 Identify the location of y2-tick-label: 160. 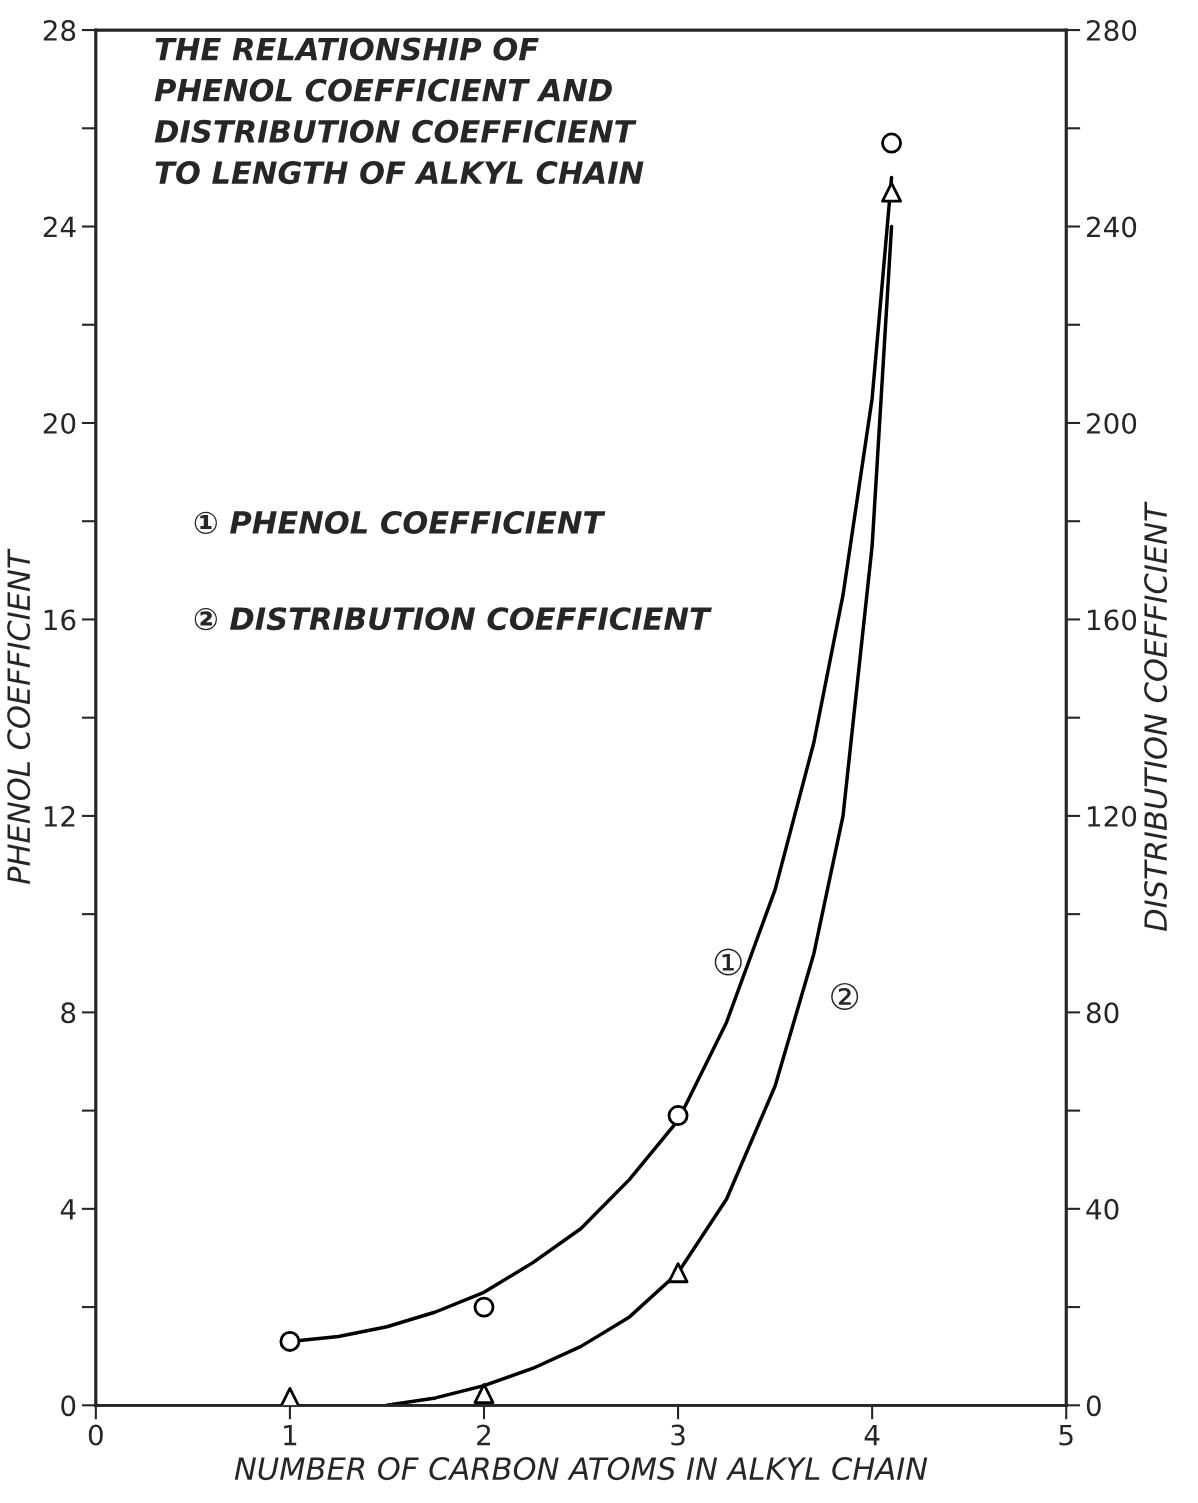
(1112, 620).